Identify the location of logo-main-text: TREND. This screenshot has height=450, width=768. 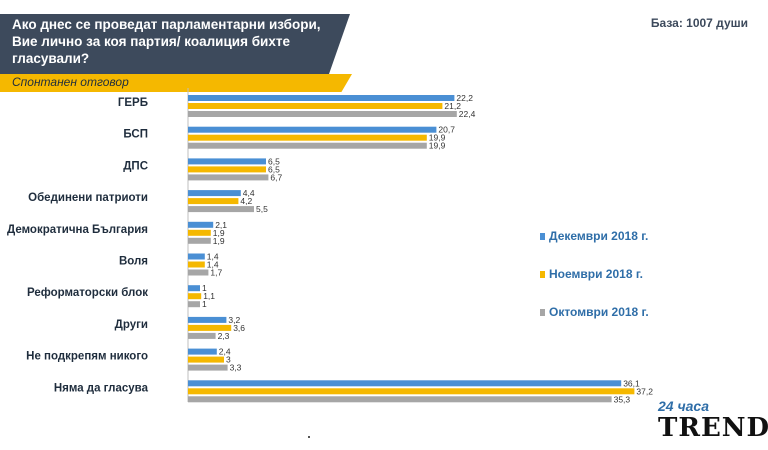
(713, 428).